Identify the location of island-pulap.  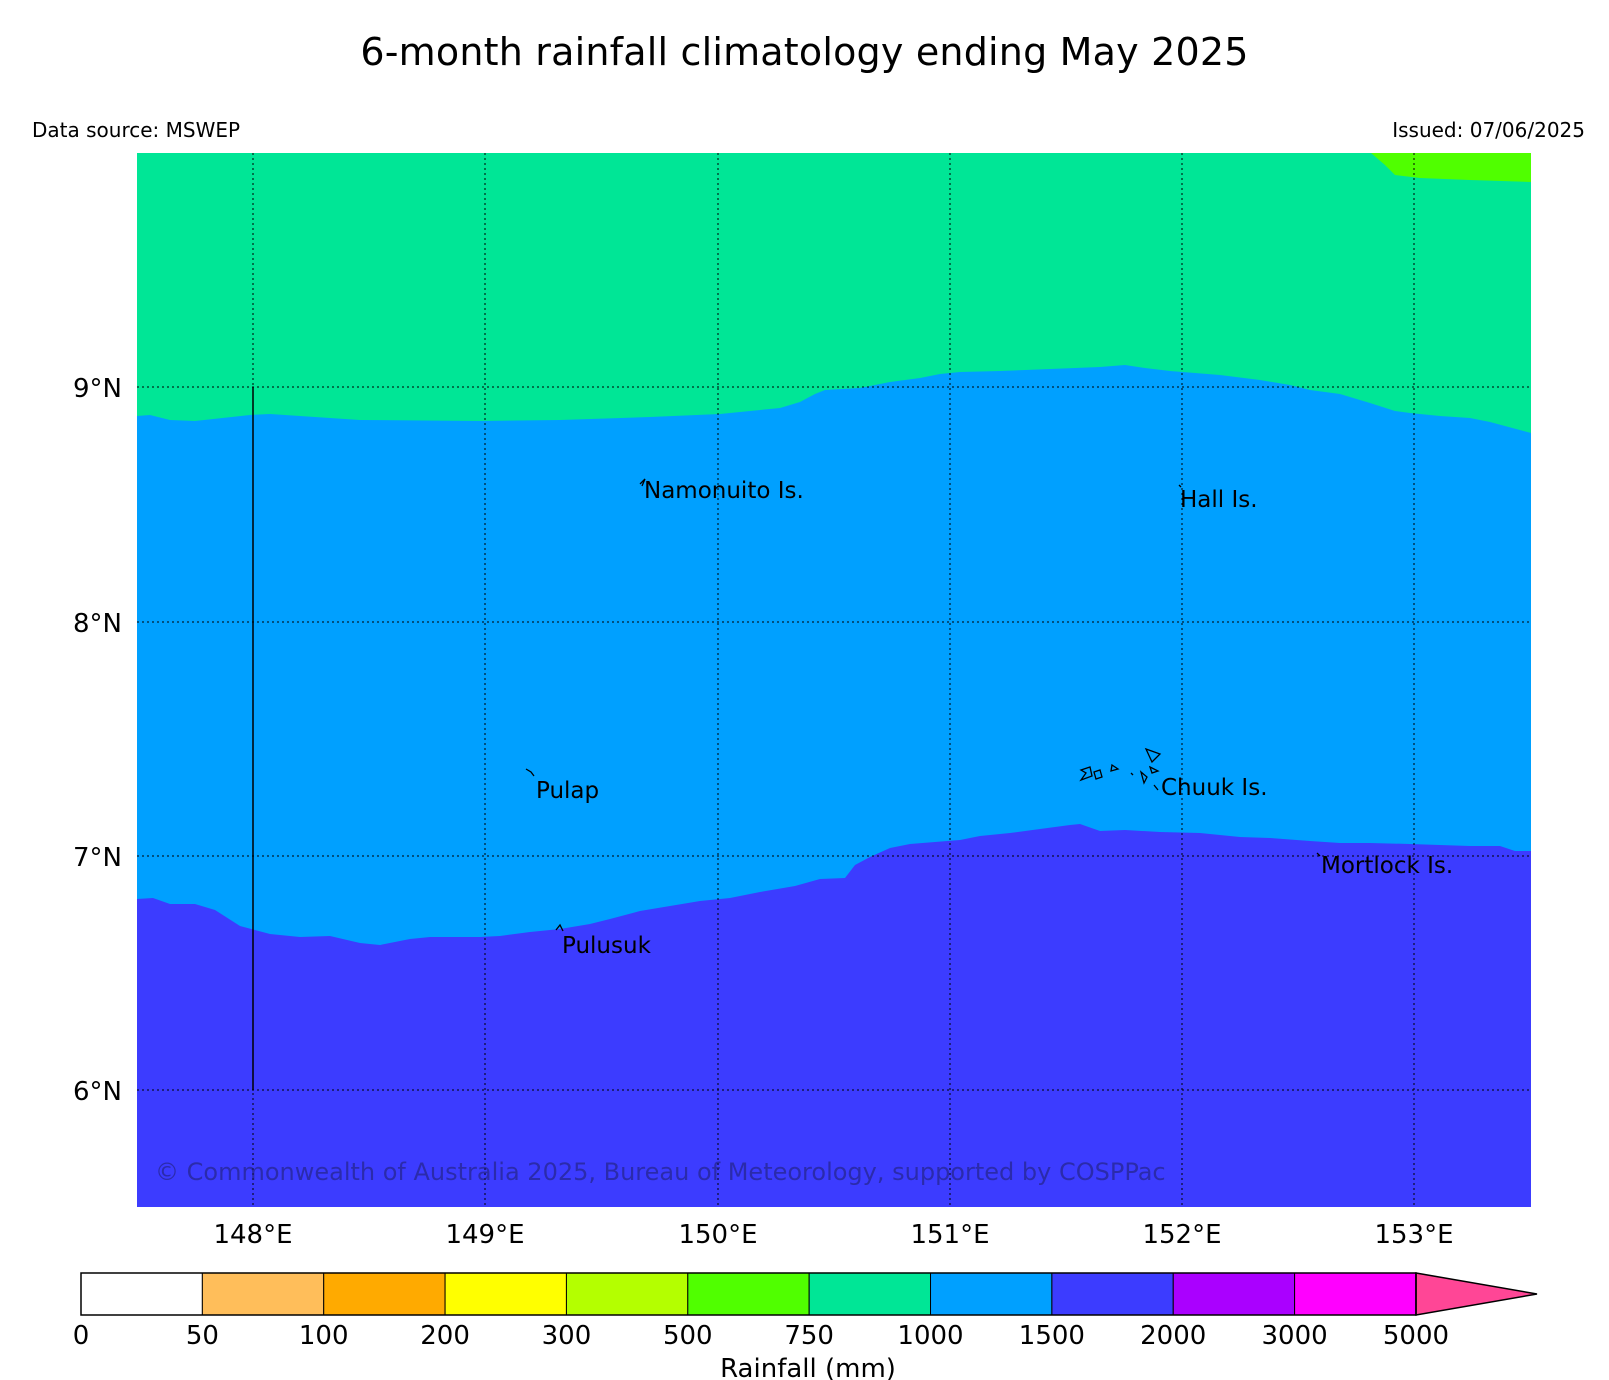
(530, 772).